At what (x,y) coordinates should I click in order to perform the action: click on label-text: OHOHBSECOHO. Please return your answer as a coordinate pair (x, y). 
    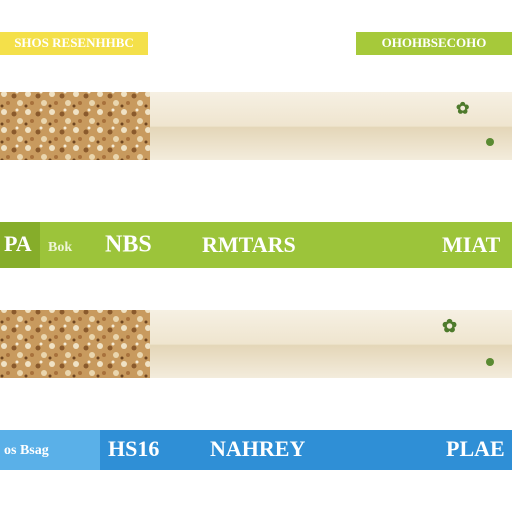
    Looking at the image, I should click on (434, 42).